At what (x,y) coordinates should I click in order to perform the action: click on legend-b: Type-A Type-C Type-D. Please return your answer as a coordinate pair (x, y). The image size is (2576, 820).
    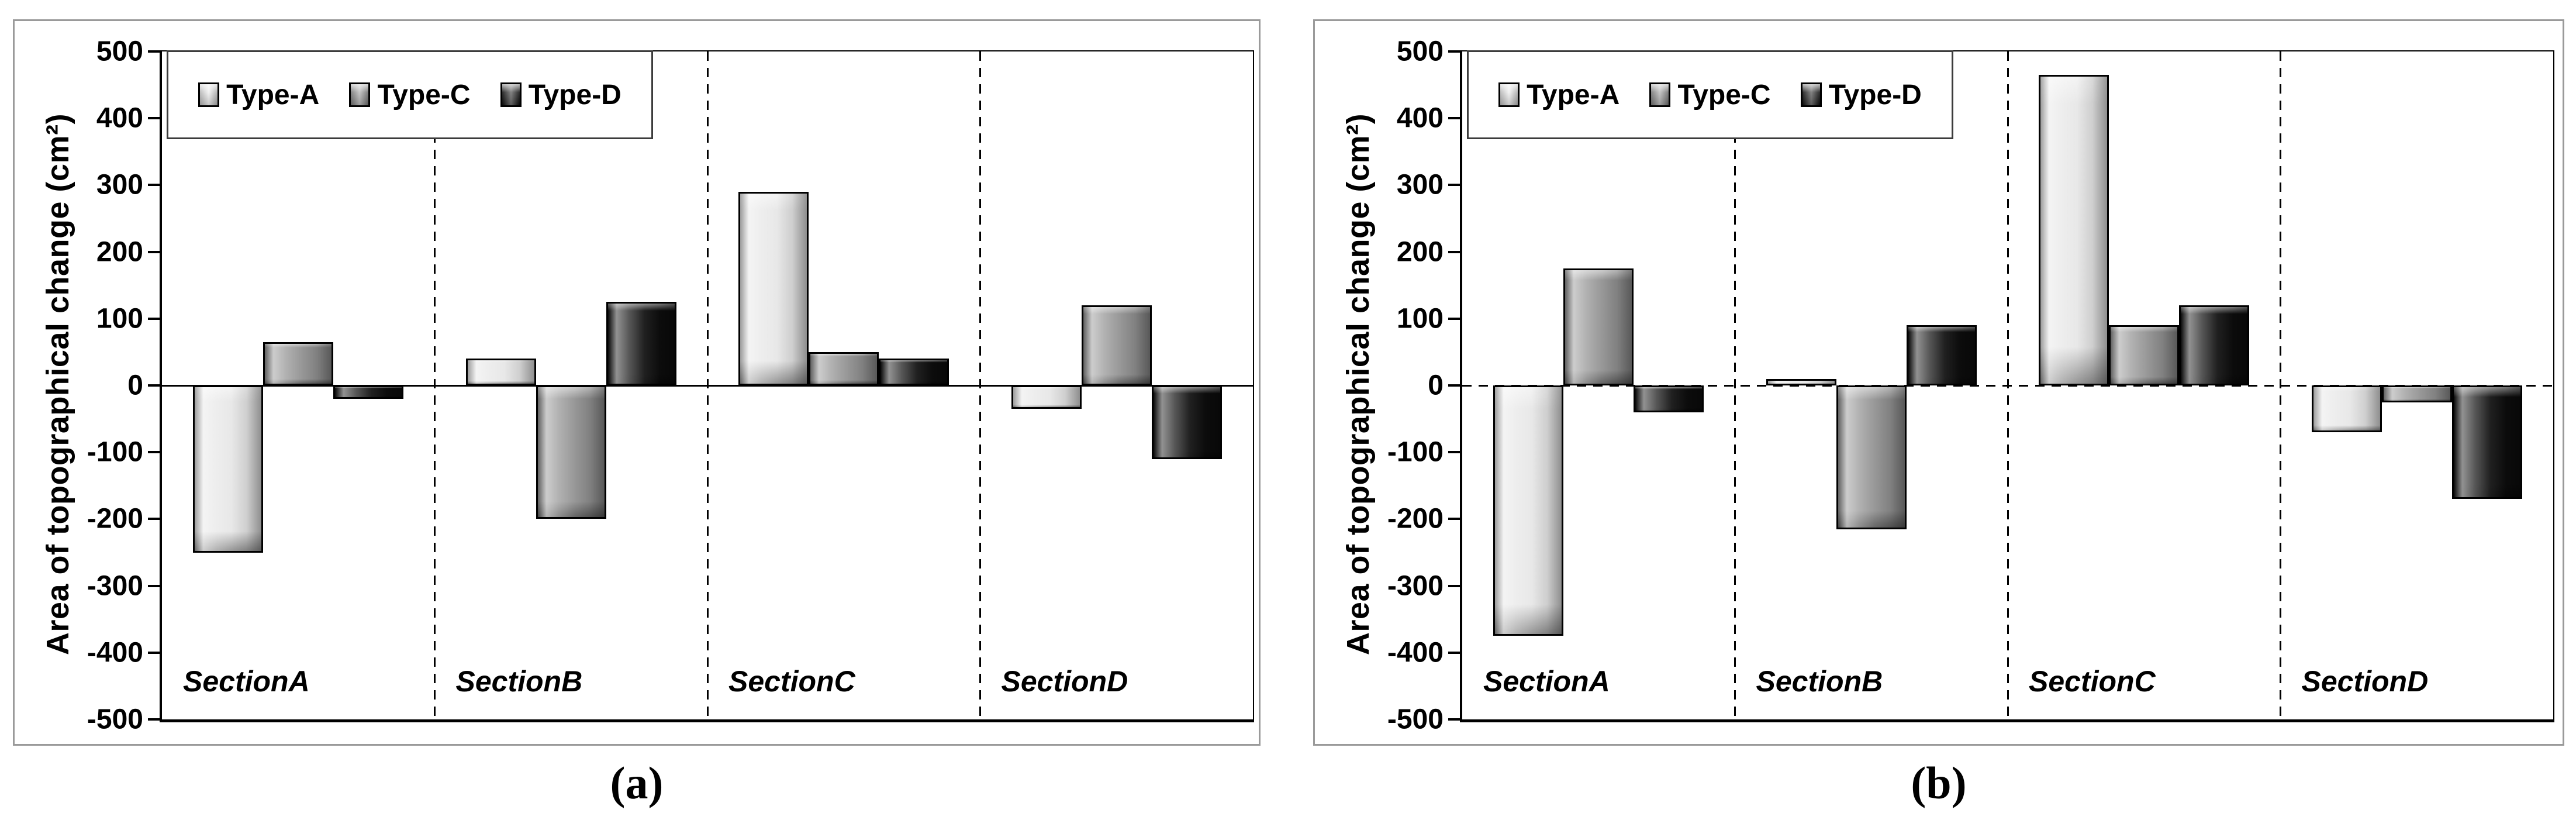
    Looking at the image, I should click on (1710, 94).